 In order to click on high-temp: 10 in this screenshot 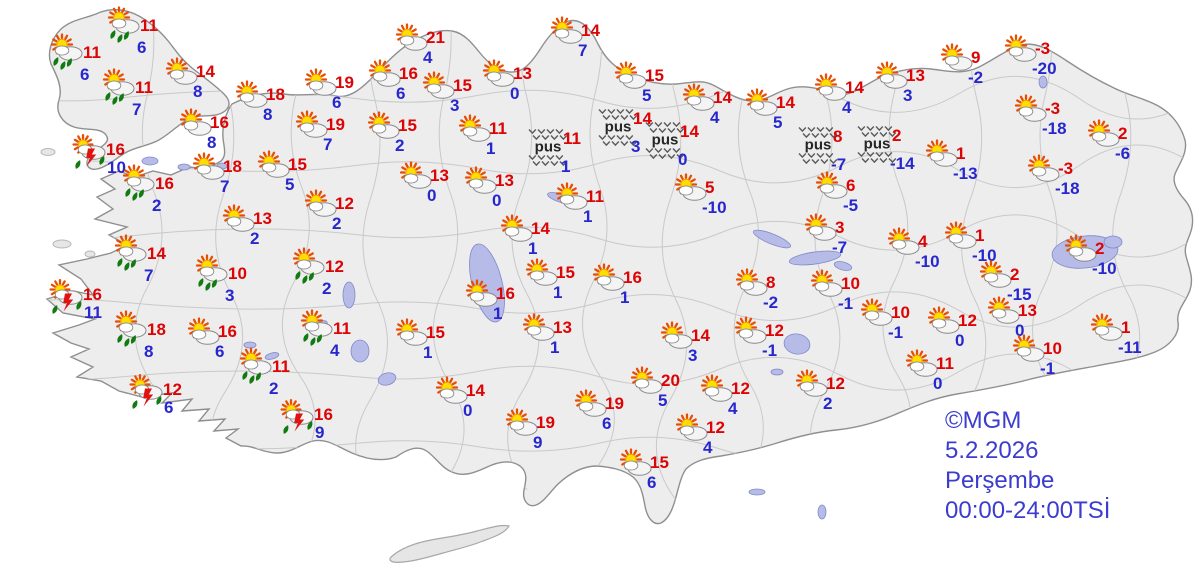, I will do `click(237, 273)`.